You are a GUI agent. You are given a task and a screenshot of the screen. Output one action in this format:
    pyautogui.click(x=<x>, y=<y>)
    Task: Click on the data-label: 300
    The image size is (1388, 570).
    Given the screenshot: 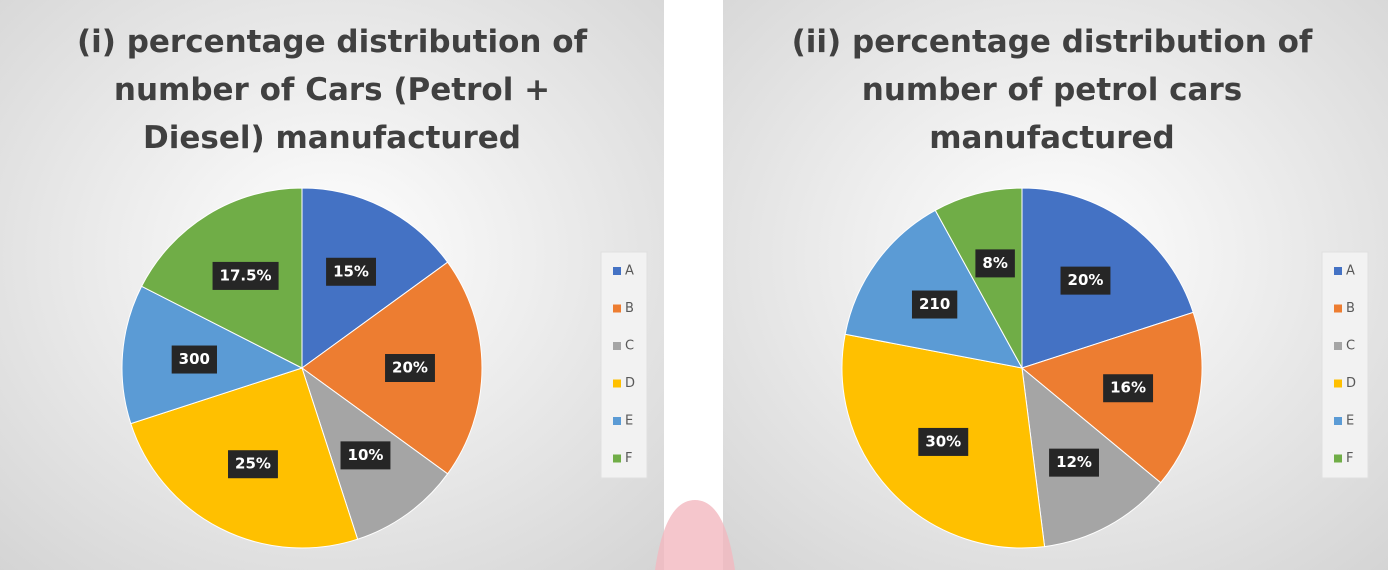 What is the action you would take?
    pyautogui.click(x=194, y=359)
    